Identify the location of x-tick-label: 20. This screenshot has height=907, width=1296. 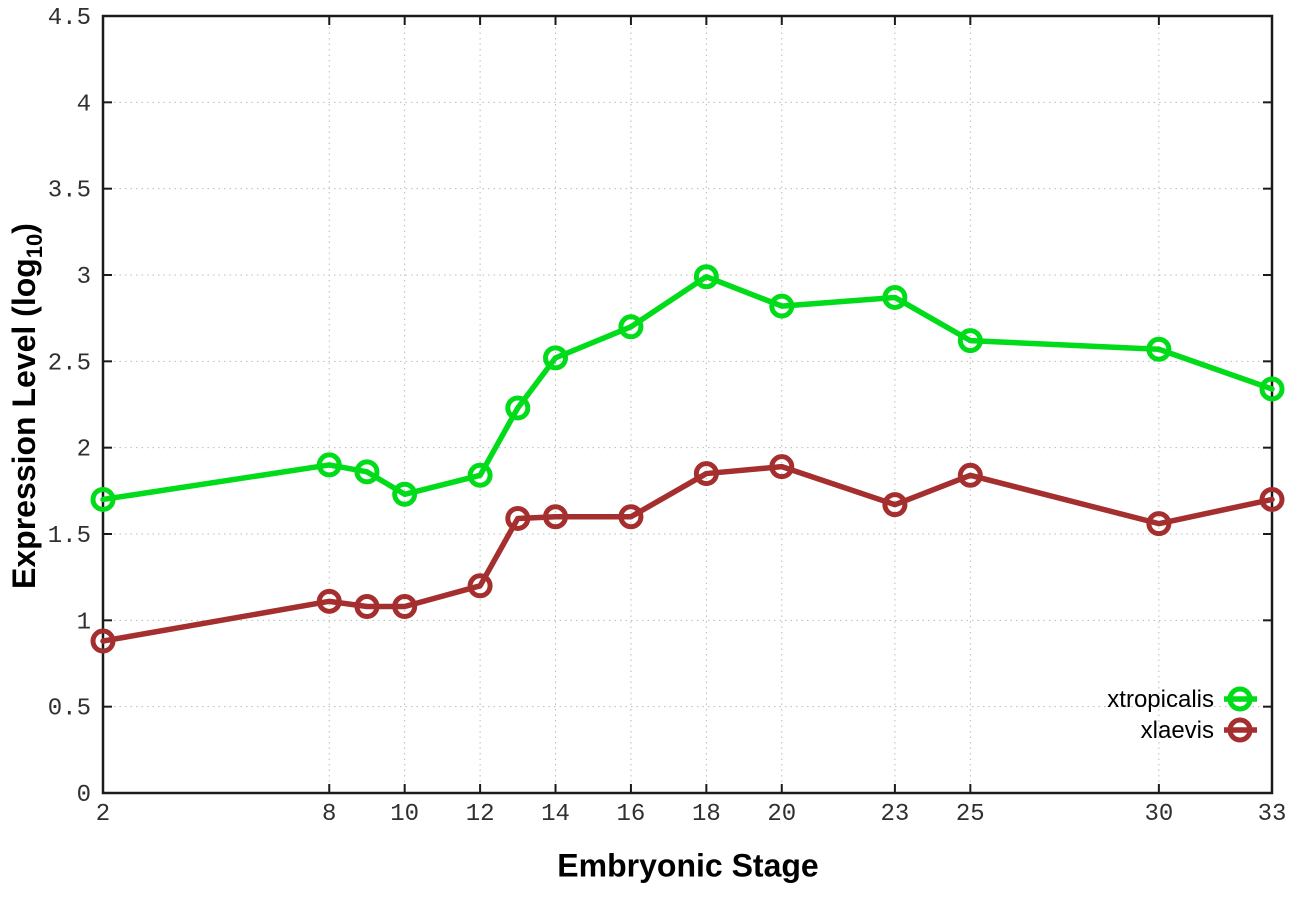
(781, 814).